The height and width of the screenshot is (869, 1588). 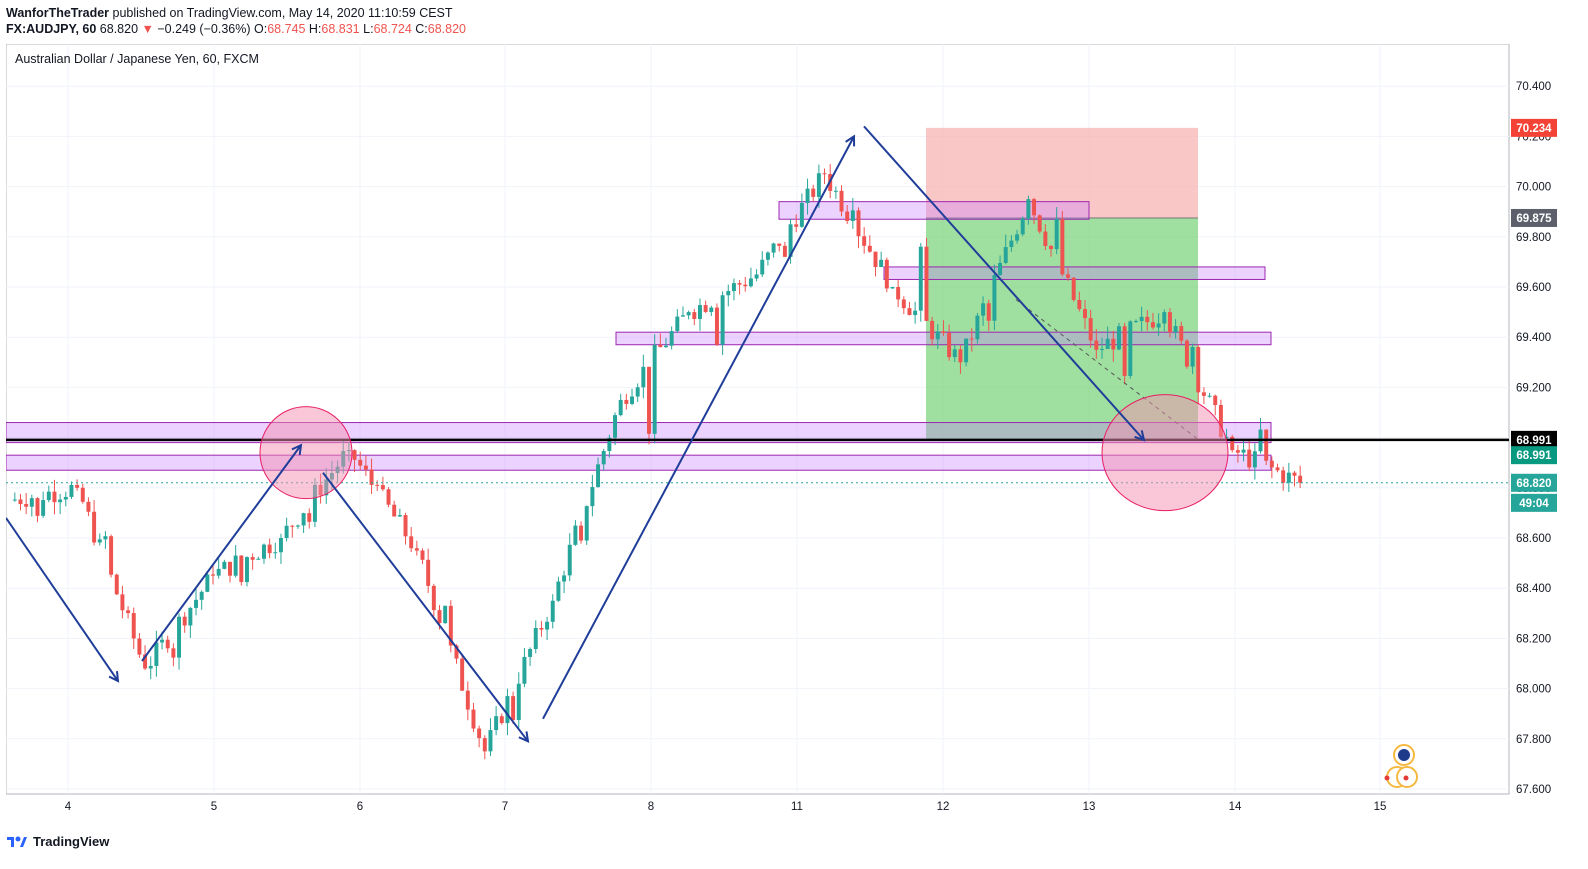 What do you see at coordinates (1062, 172) in the screenshot?
I see `stop-loss-zone` at bounding box center [1062, 172].